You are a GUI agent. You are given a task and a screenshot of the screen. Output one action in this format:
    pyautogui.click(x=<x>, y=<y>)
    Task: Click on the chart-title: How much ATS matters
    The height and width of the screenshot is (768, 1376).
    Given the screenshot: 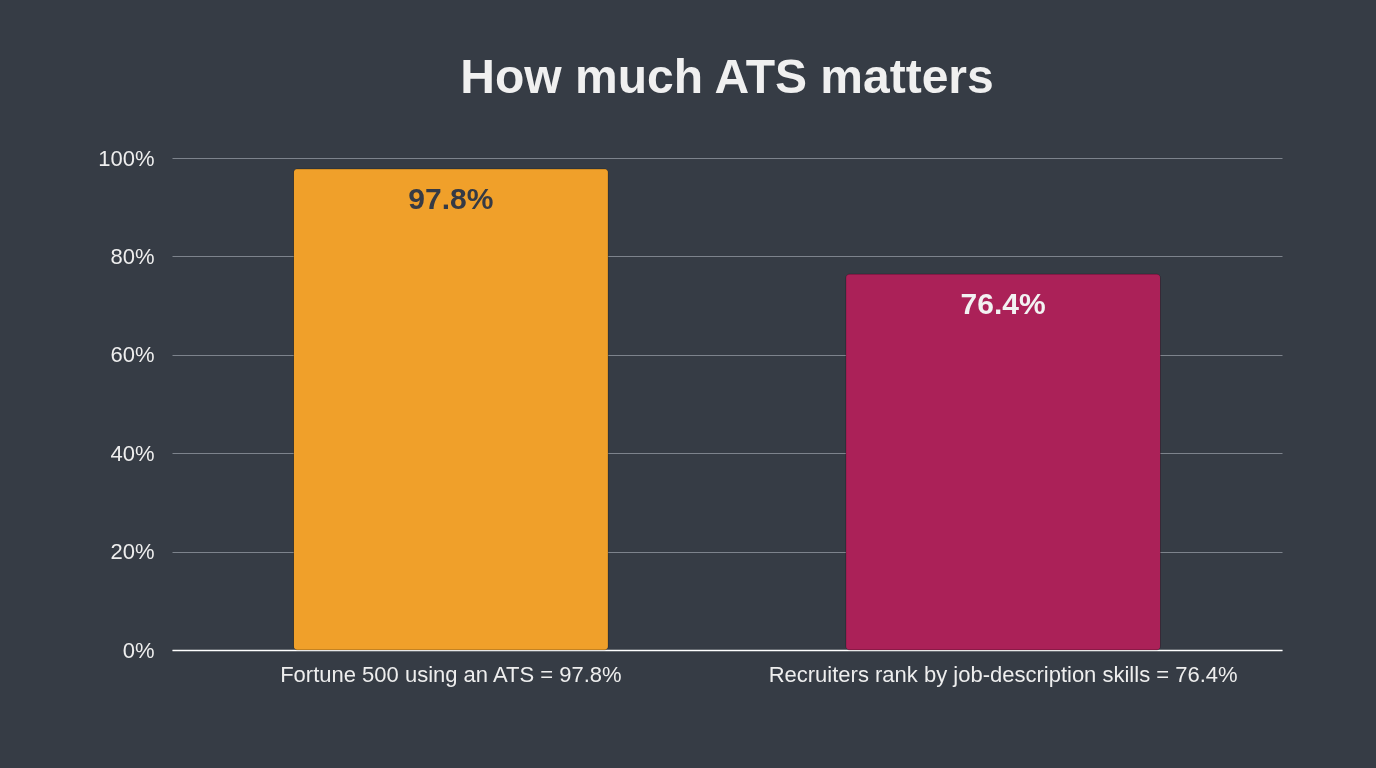 What is the action you would take?
    pyautogui.click(x=727, y=76)
    